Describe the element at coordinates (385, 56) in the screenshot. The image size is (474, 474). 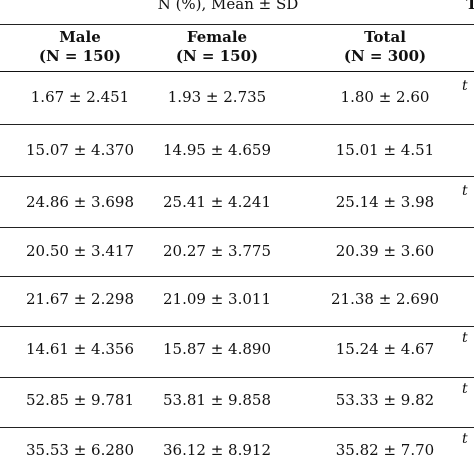
I see `column-header-count: (N = 300)` at that location.